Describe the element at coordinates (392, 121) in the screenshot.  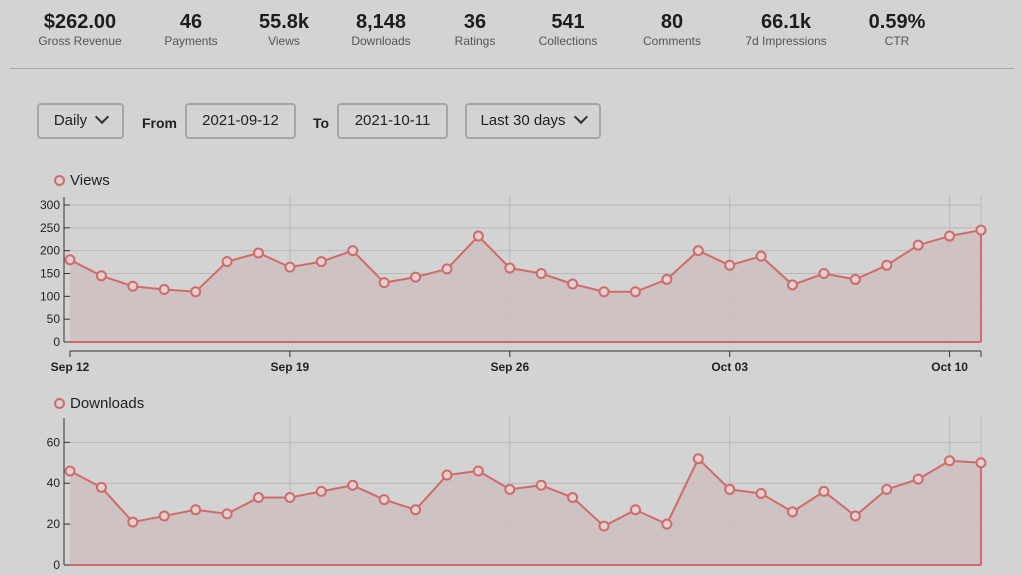
I see `to-date-input: 2021-10-11` at that location.